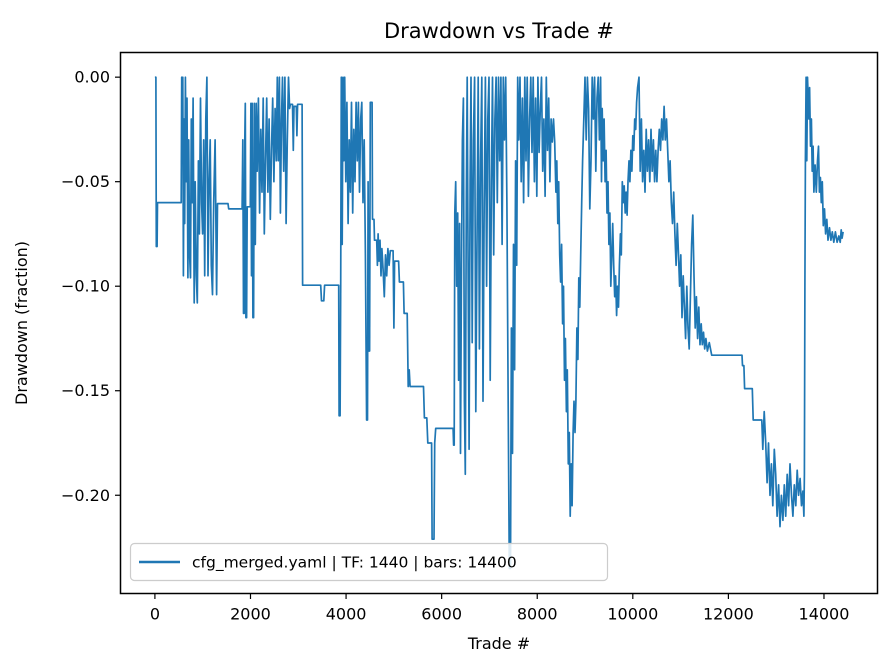  Describe the element at coordinates (85, 390) in the screenshot. I see `y-tick-label: −0.15` at that location.